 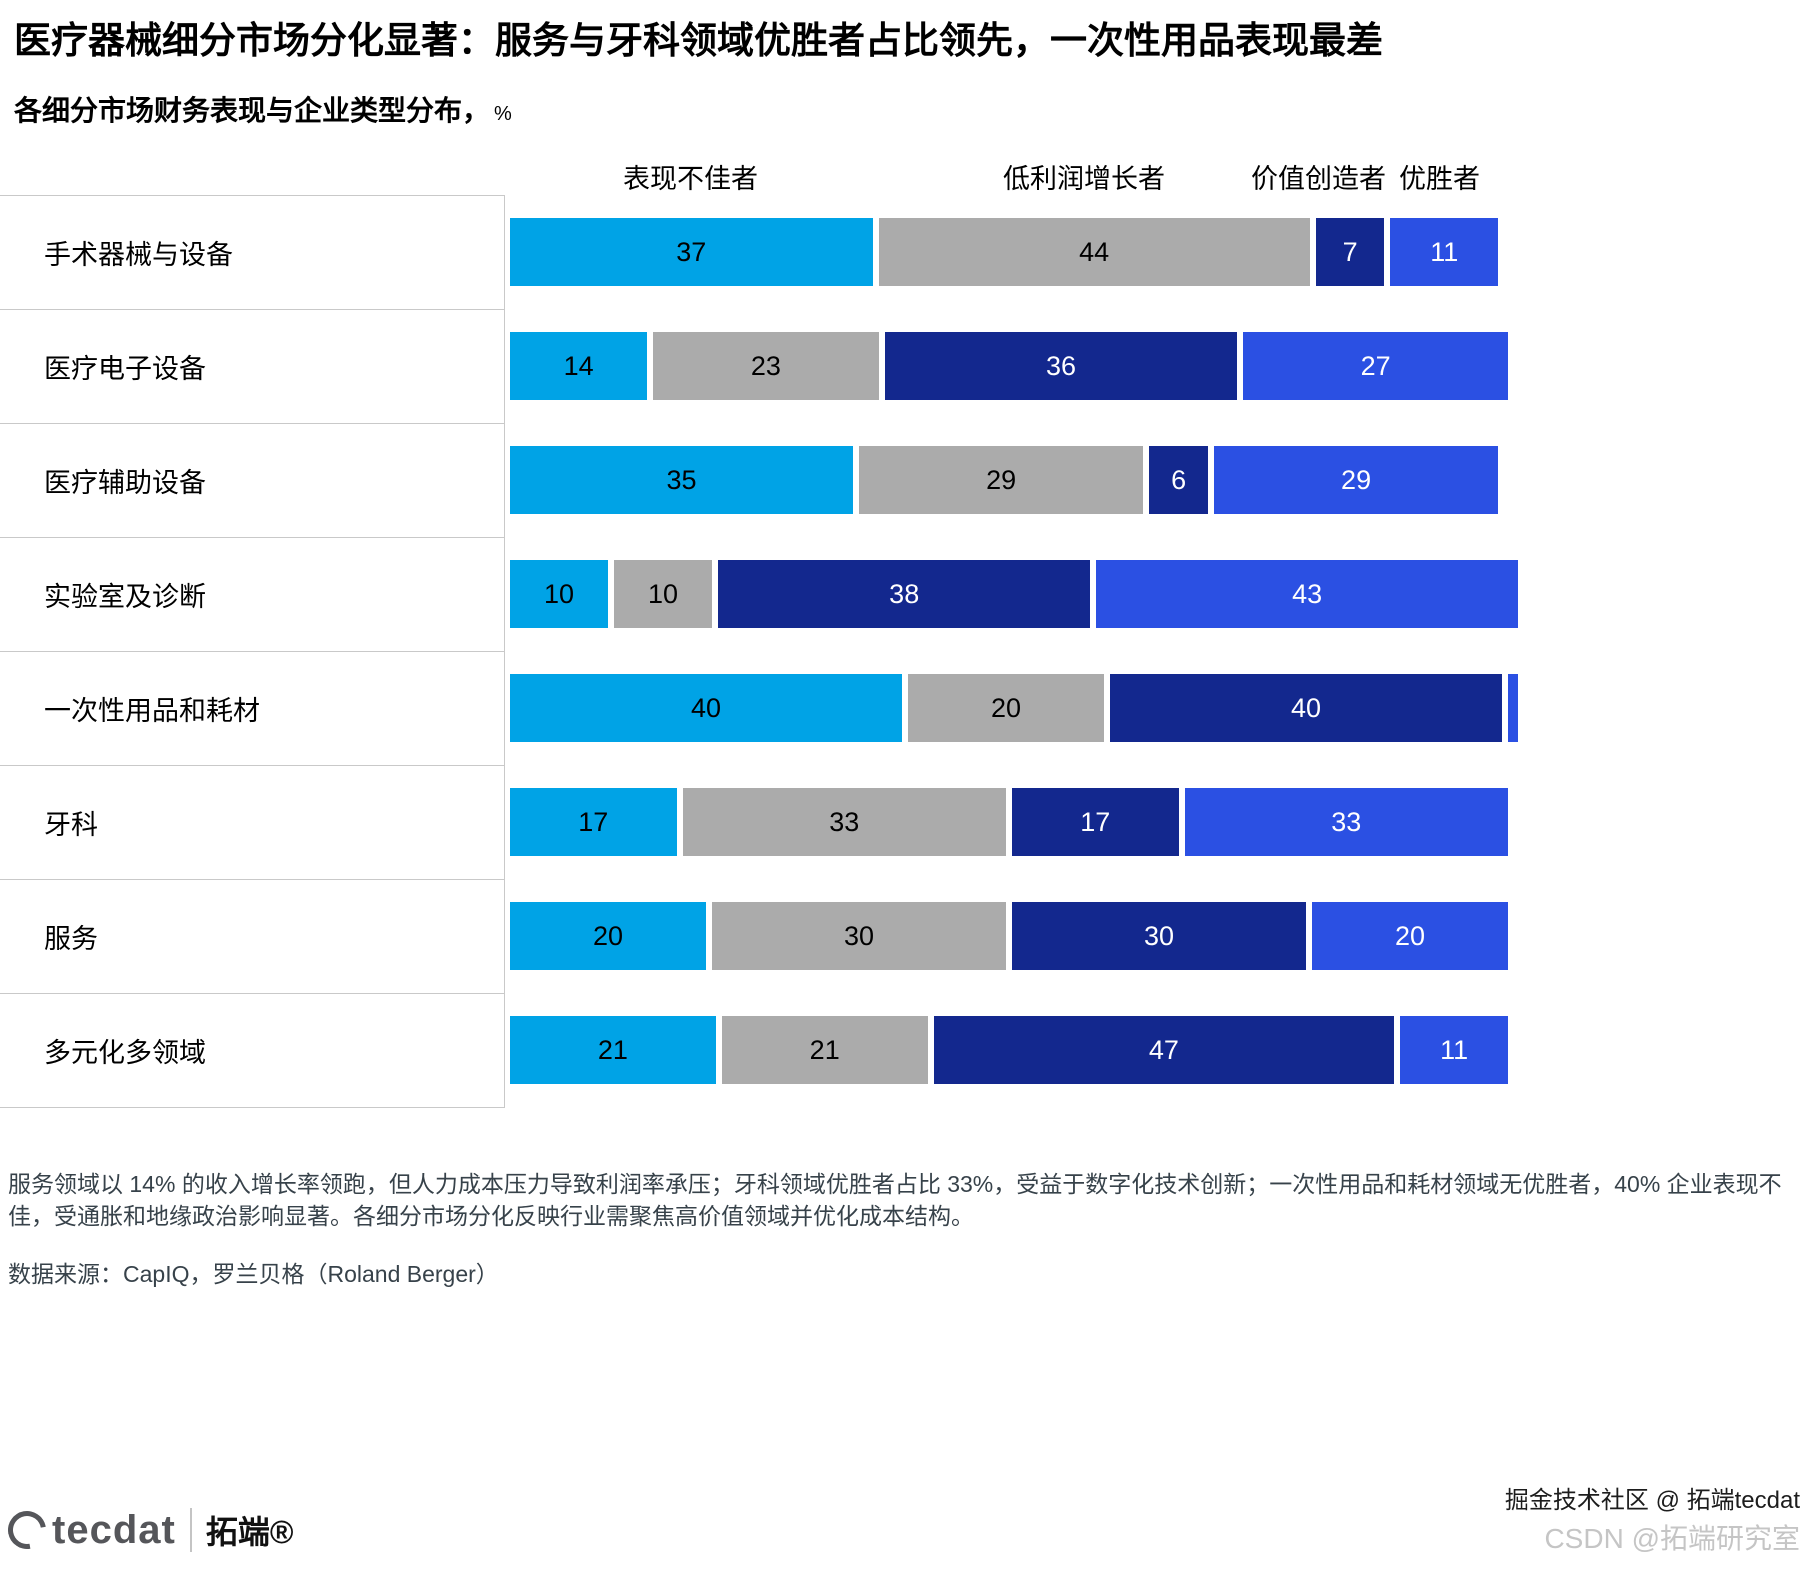 I want to click on logo-divider, so click(x=190, y=1530).